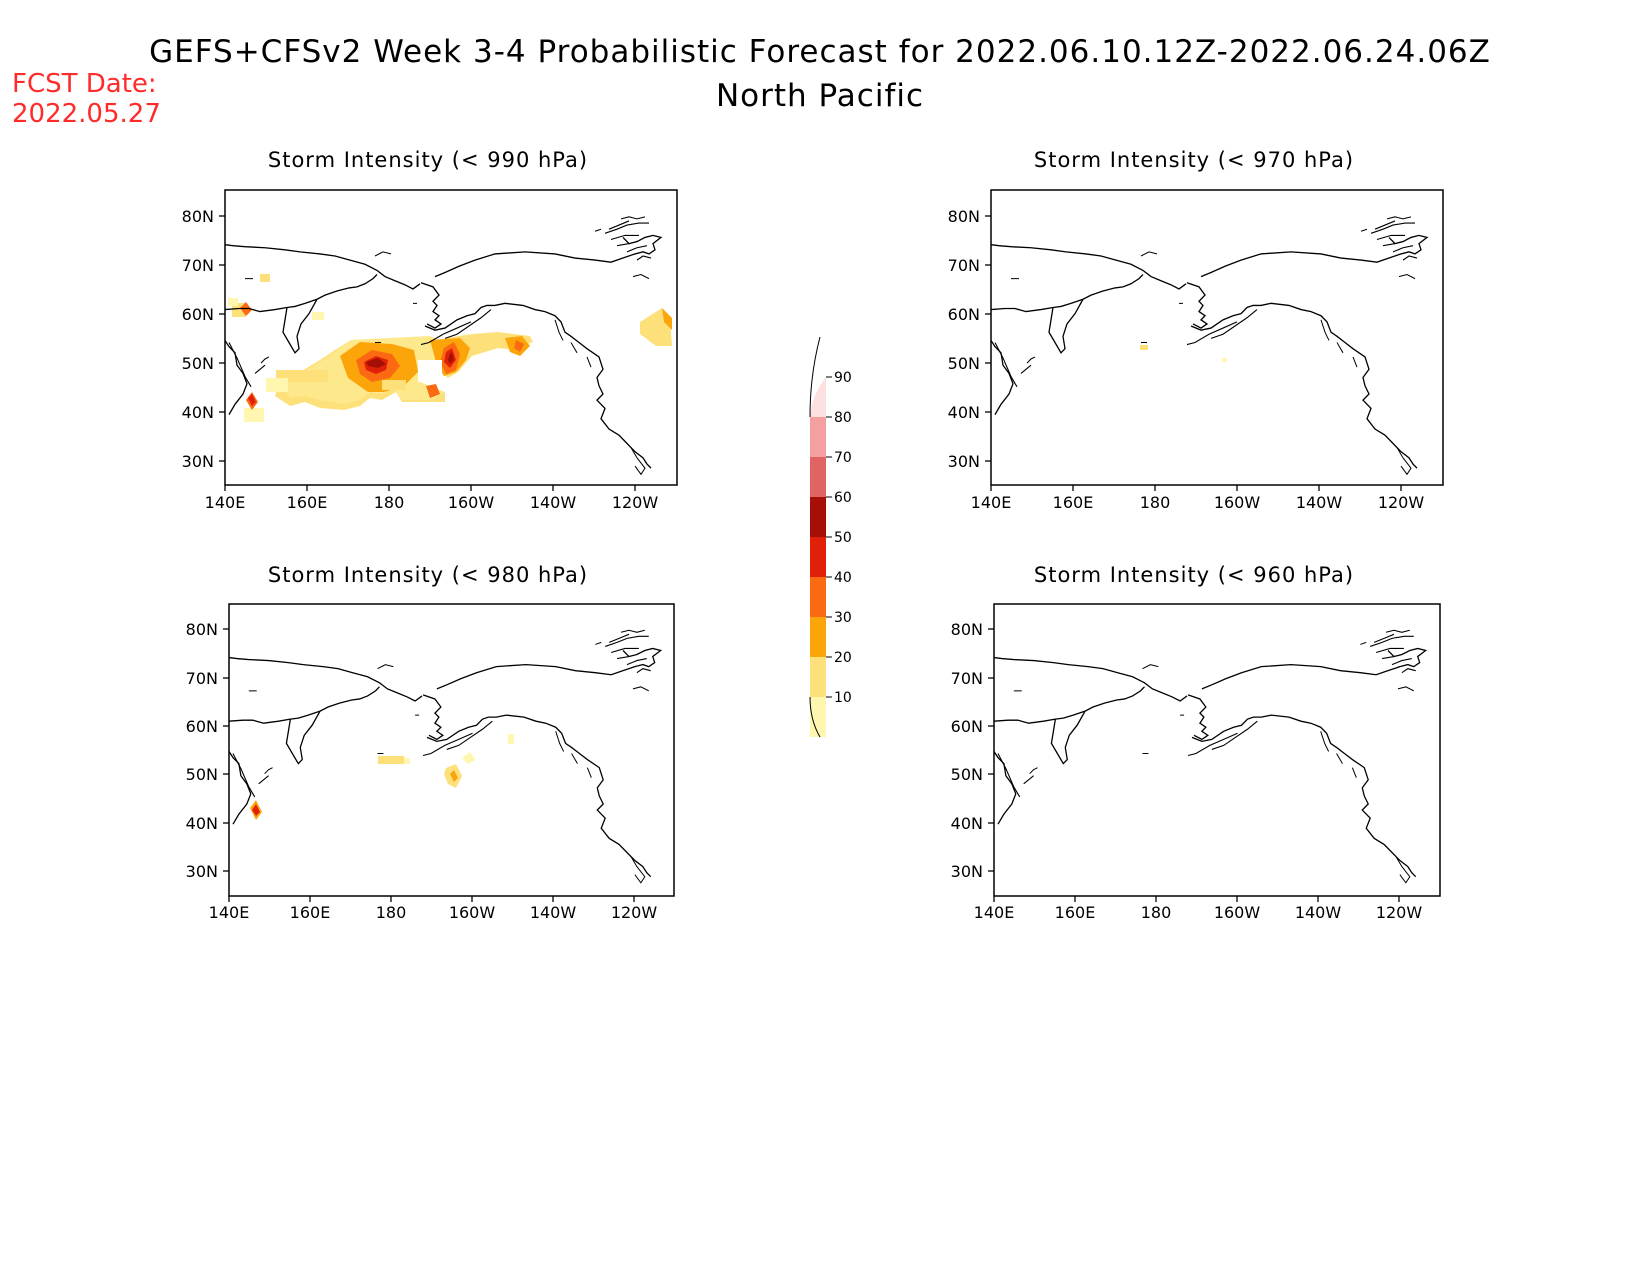 This screenshot has height=1275, width=1650. Describe the element at coordinates (843, 498) in the screenshot. I see `colorbar-label: 60` at that location.